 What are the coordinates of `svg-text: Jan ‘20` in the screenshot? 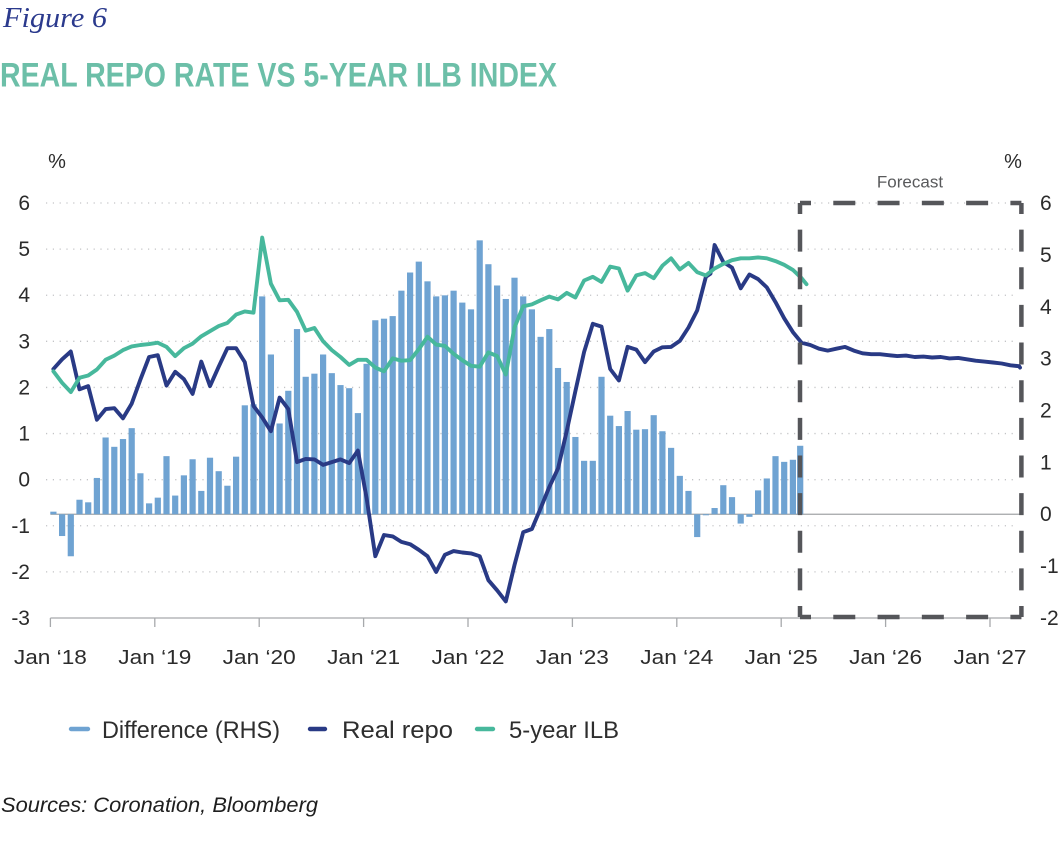 It's located at (259, 657).